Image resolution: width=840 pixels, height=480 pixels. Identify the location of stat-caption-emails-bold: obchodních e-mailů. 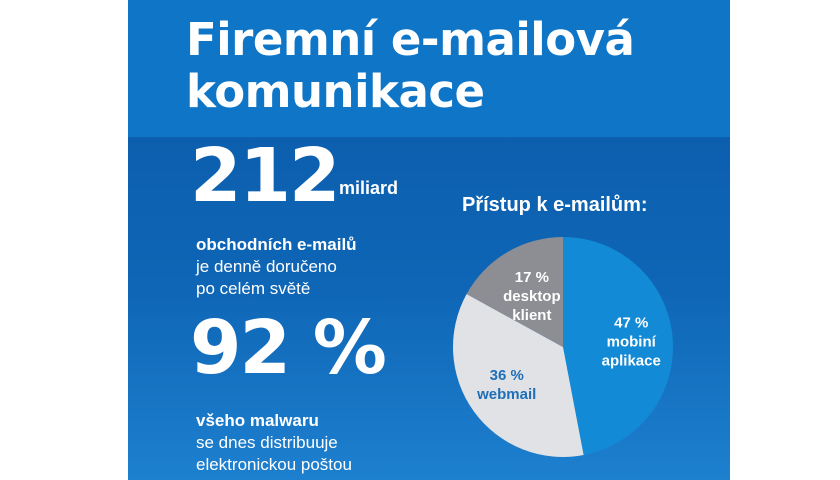
(276, 244).